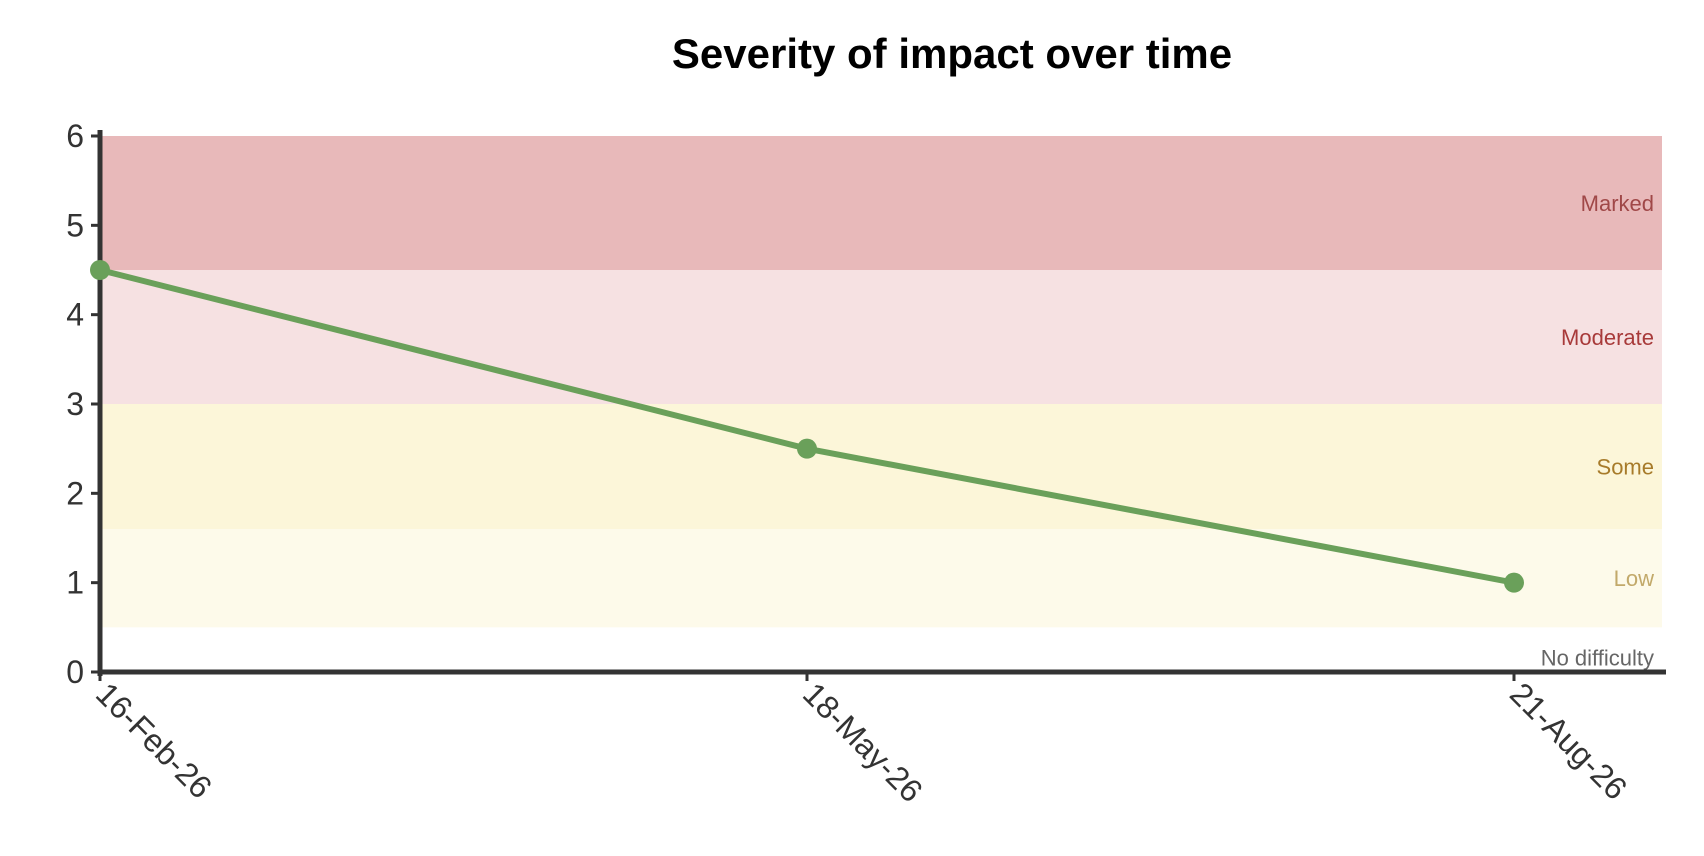 The image size is (1704, 856). Describe the element at coordinates (863, 742) in the screenshot. I see `x-tick-label: 18-May-26` at that location.